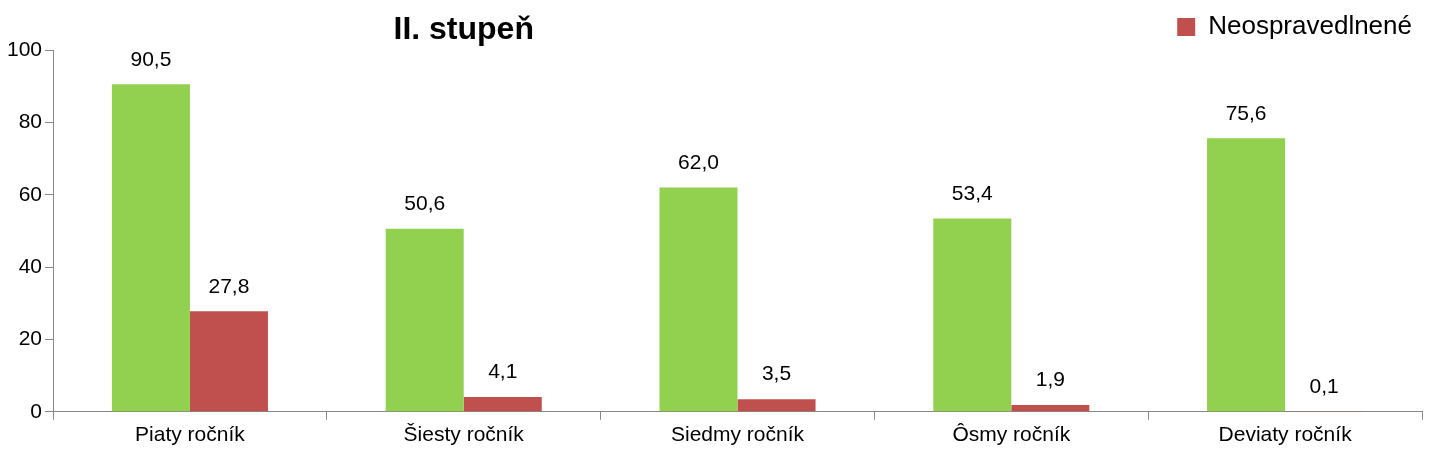  I want to click on data-label: 53,4, so click(972, 192).